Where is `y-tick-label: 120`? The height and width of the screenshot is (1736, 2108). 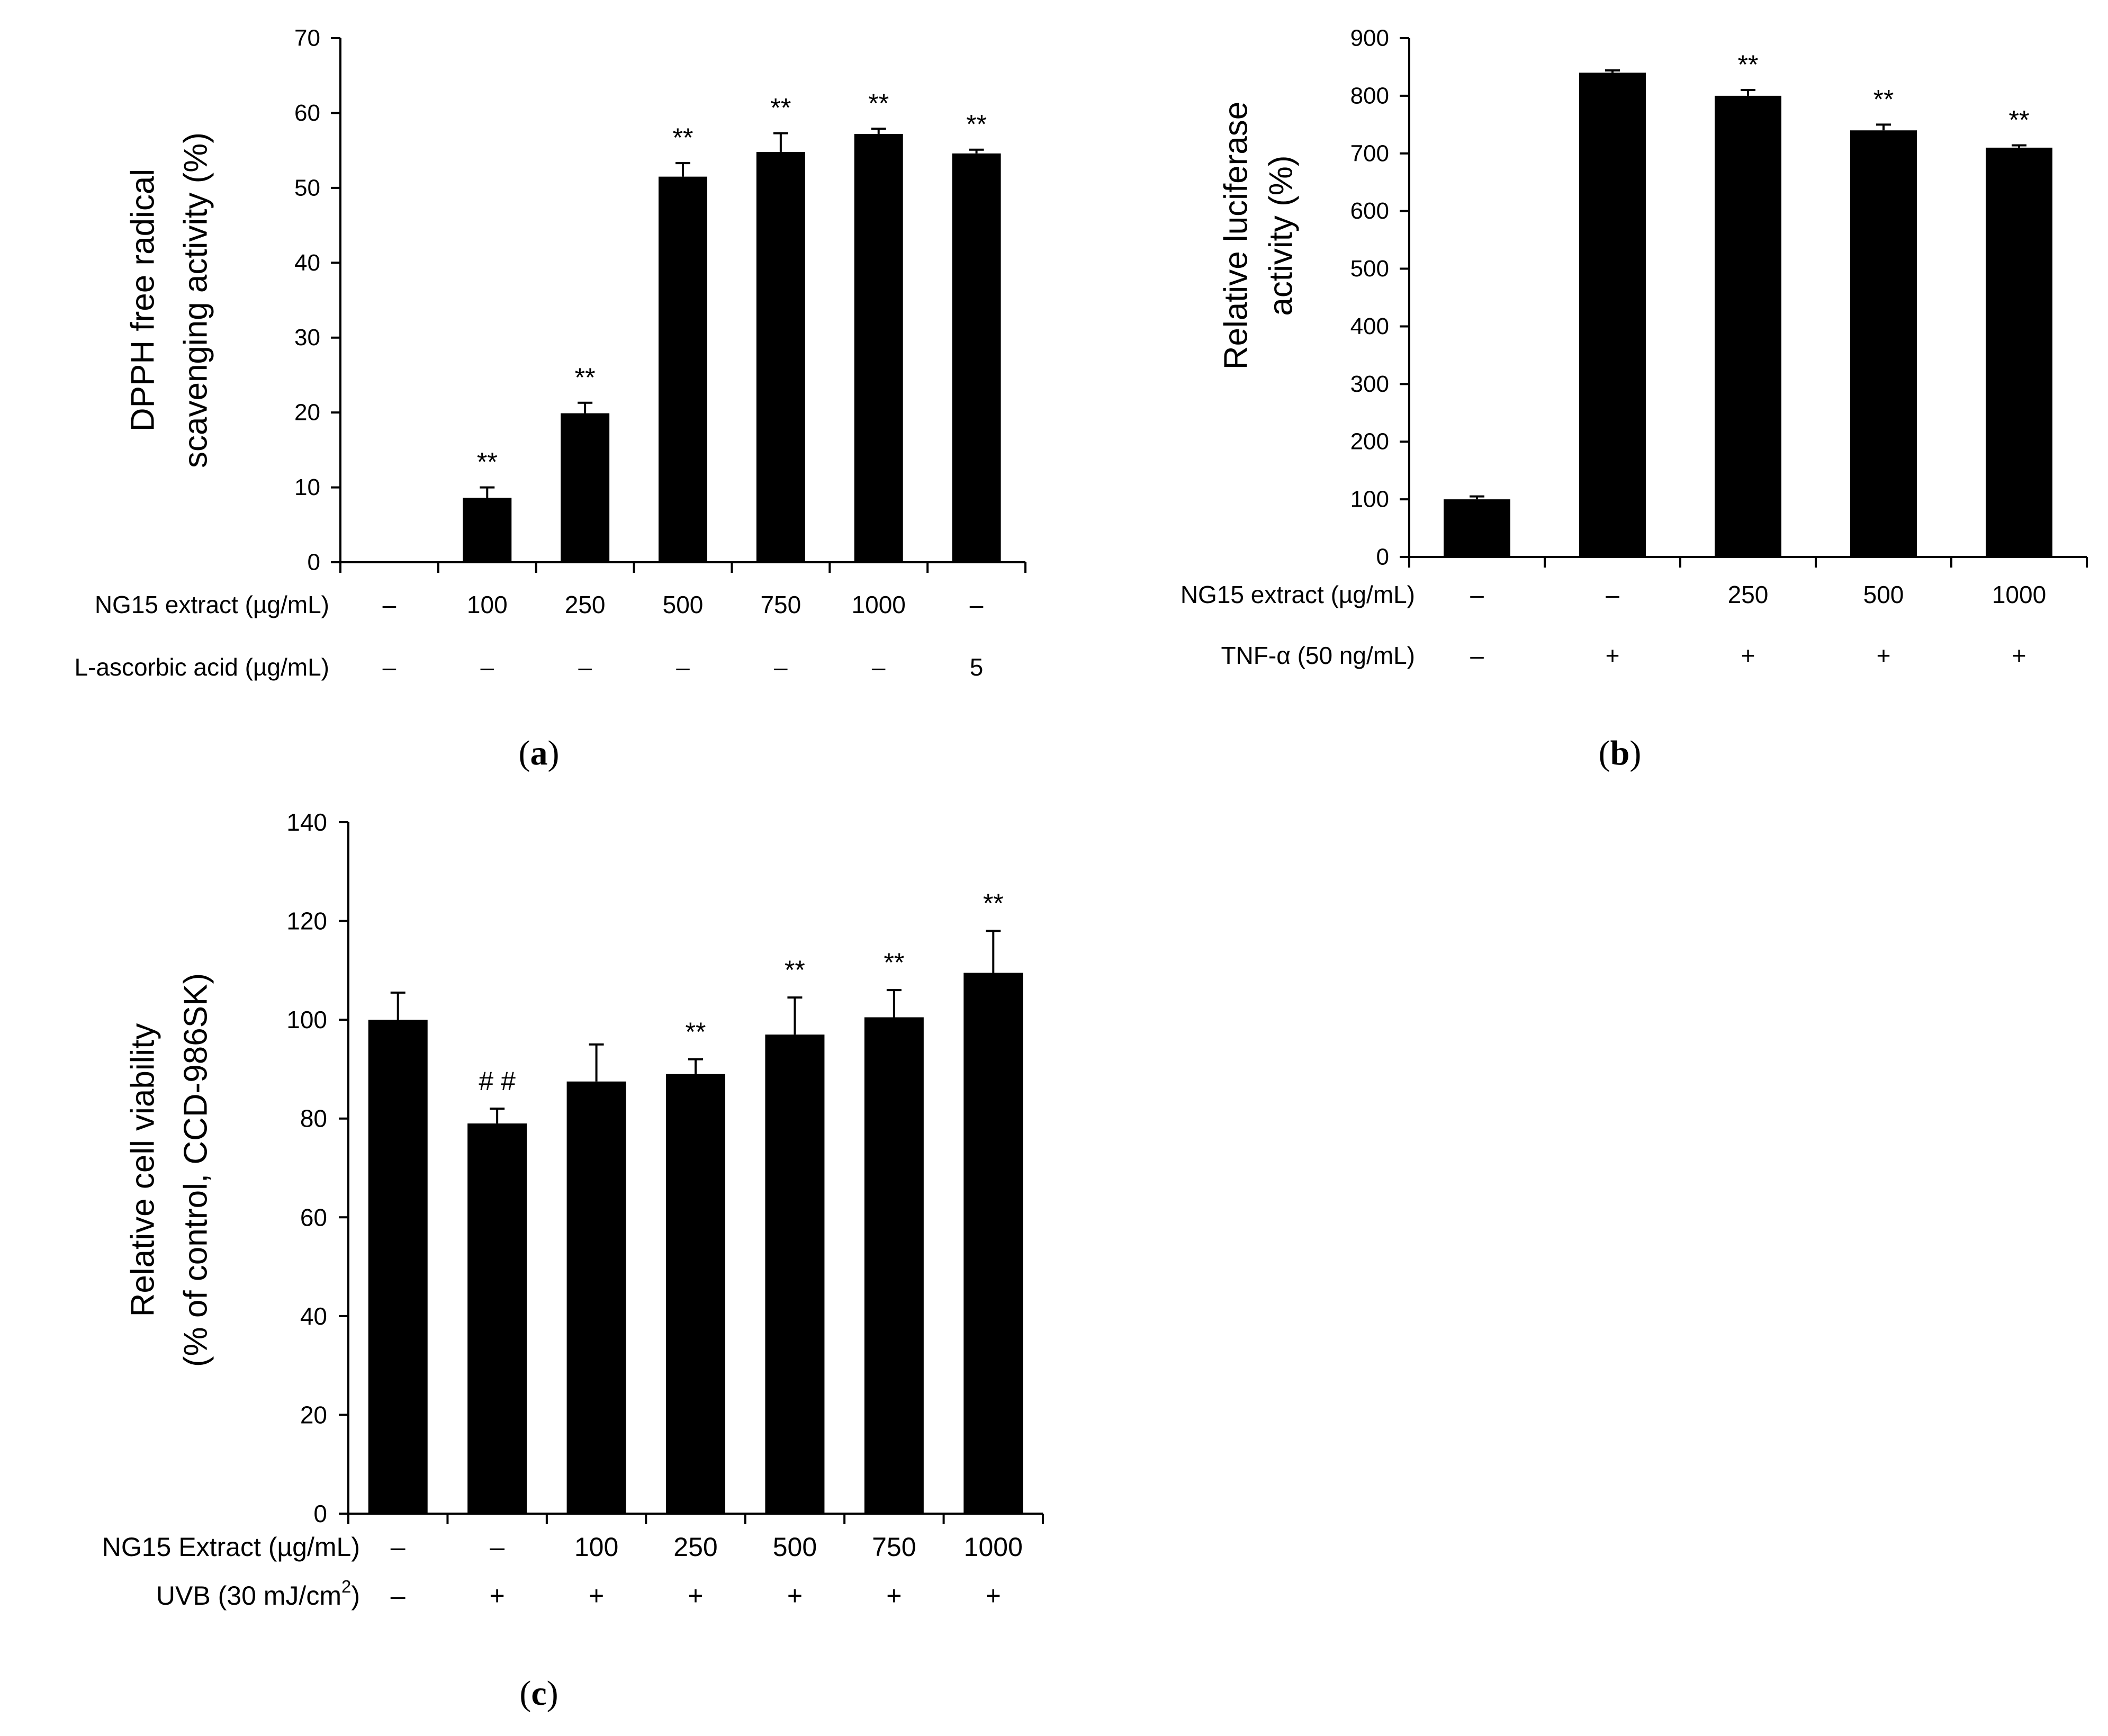
y-tick-label: 120 is located at coordinates (307, 921).